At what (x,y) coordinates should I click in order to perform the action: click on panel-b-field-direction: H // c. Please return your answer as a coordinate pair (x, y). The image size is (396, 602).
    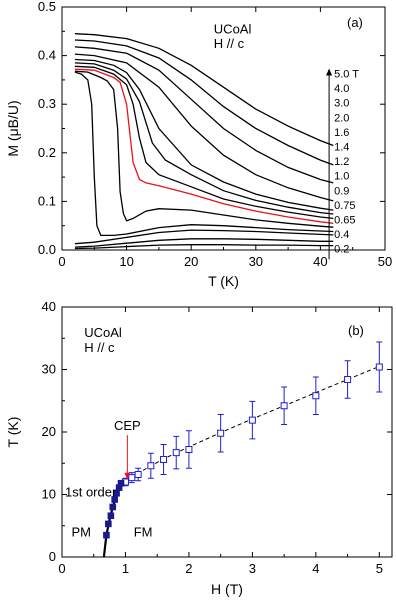
    Looking at the image, I should click on (99, 347).